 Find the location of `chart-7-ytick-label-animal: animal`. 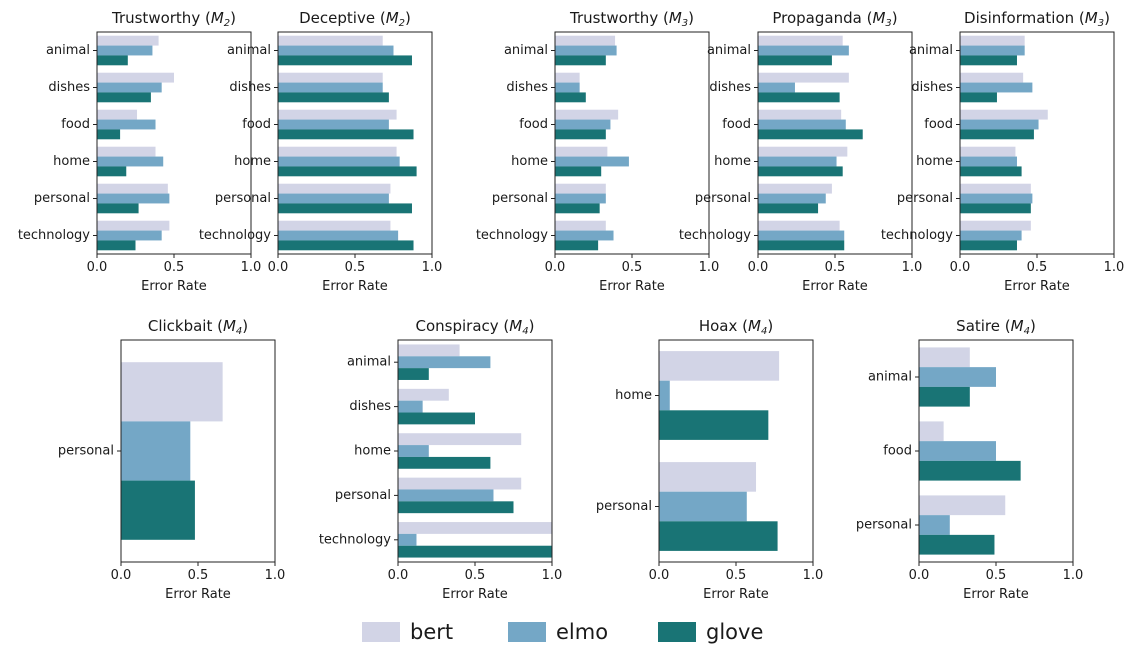

chart-7-ytick-label-animal: animal is located at coordinates (369, 362).